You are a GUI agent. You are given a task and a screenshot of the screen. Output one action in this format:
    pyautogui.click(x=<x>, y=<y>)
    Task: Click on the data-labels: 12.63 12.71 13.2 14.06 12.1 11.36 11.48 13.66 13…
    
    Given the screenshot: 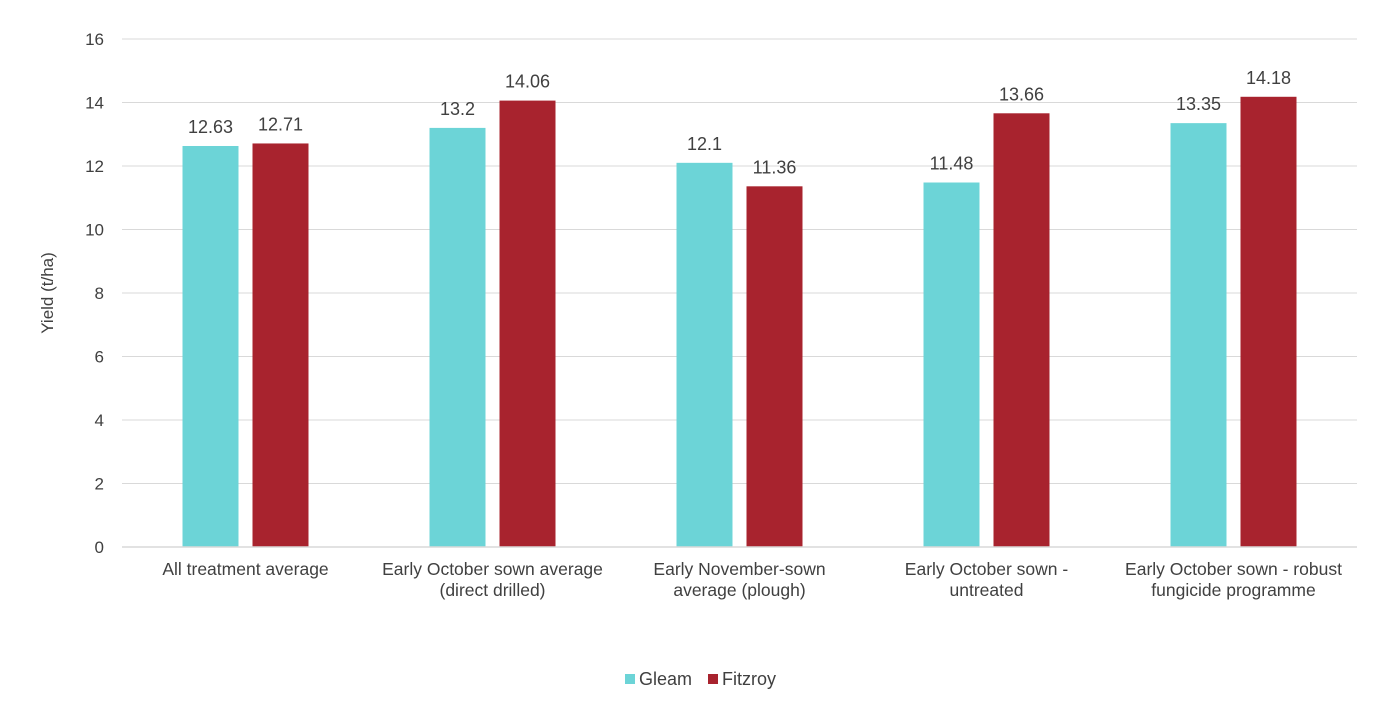 What is the action you would take?
    pyautogui.click(x=739, y=123)
    